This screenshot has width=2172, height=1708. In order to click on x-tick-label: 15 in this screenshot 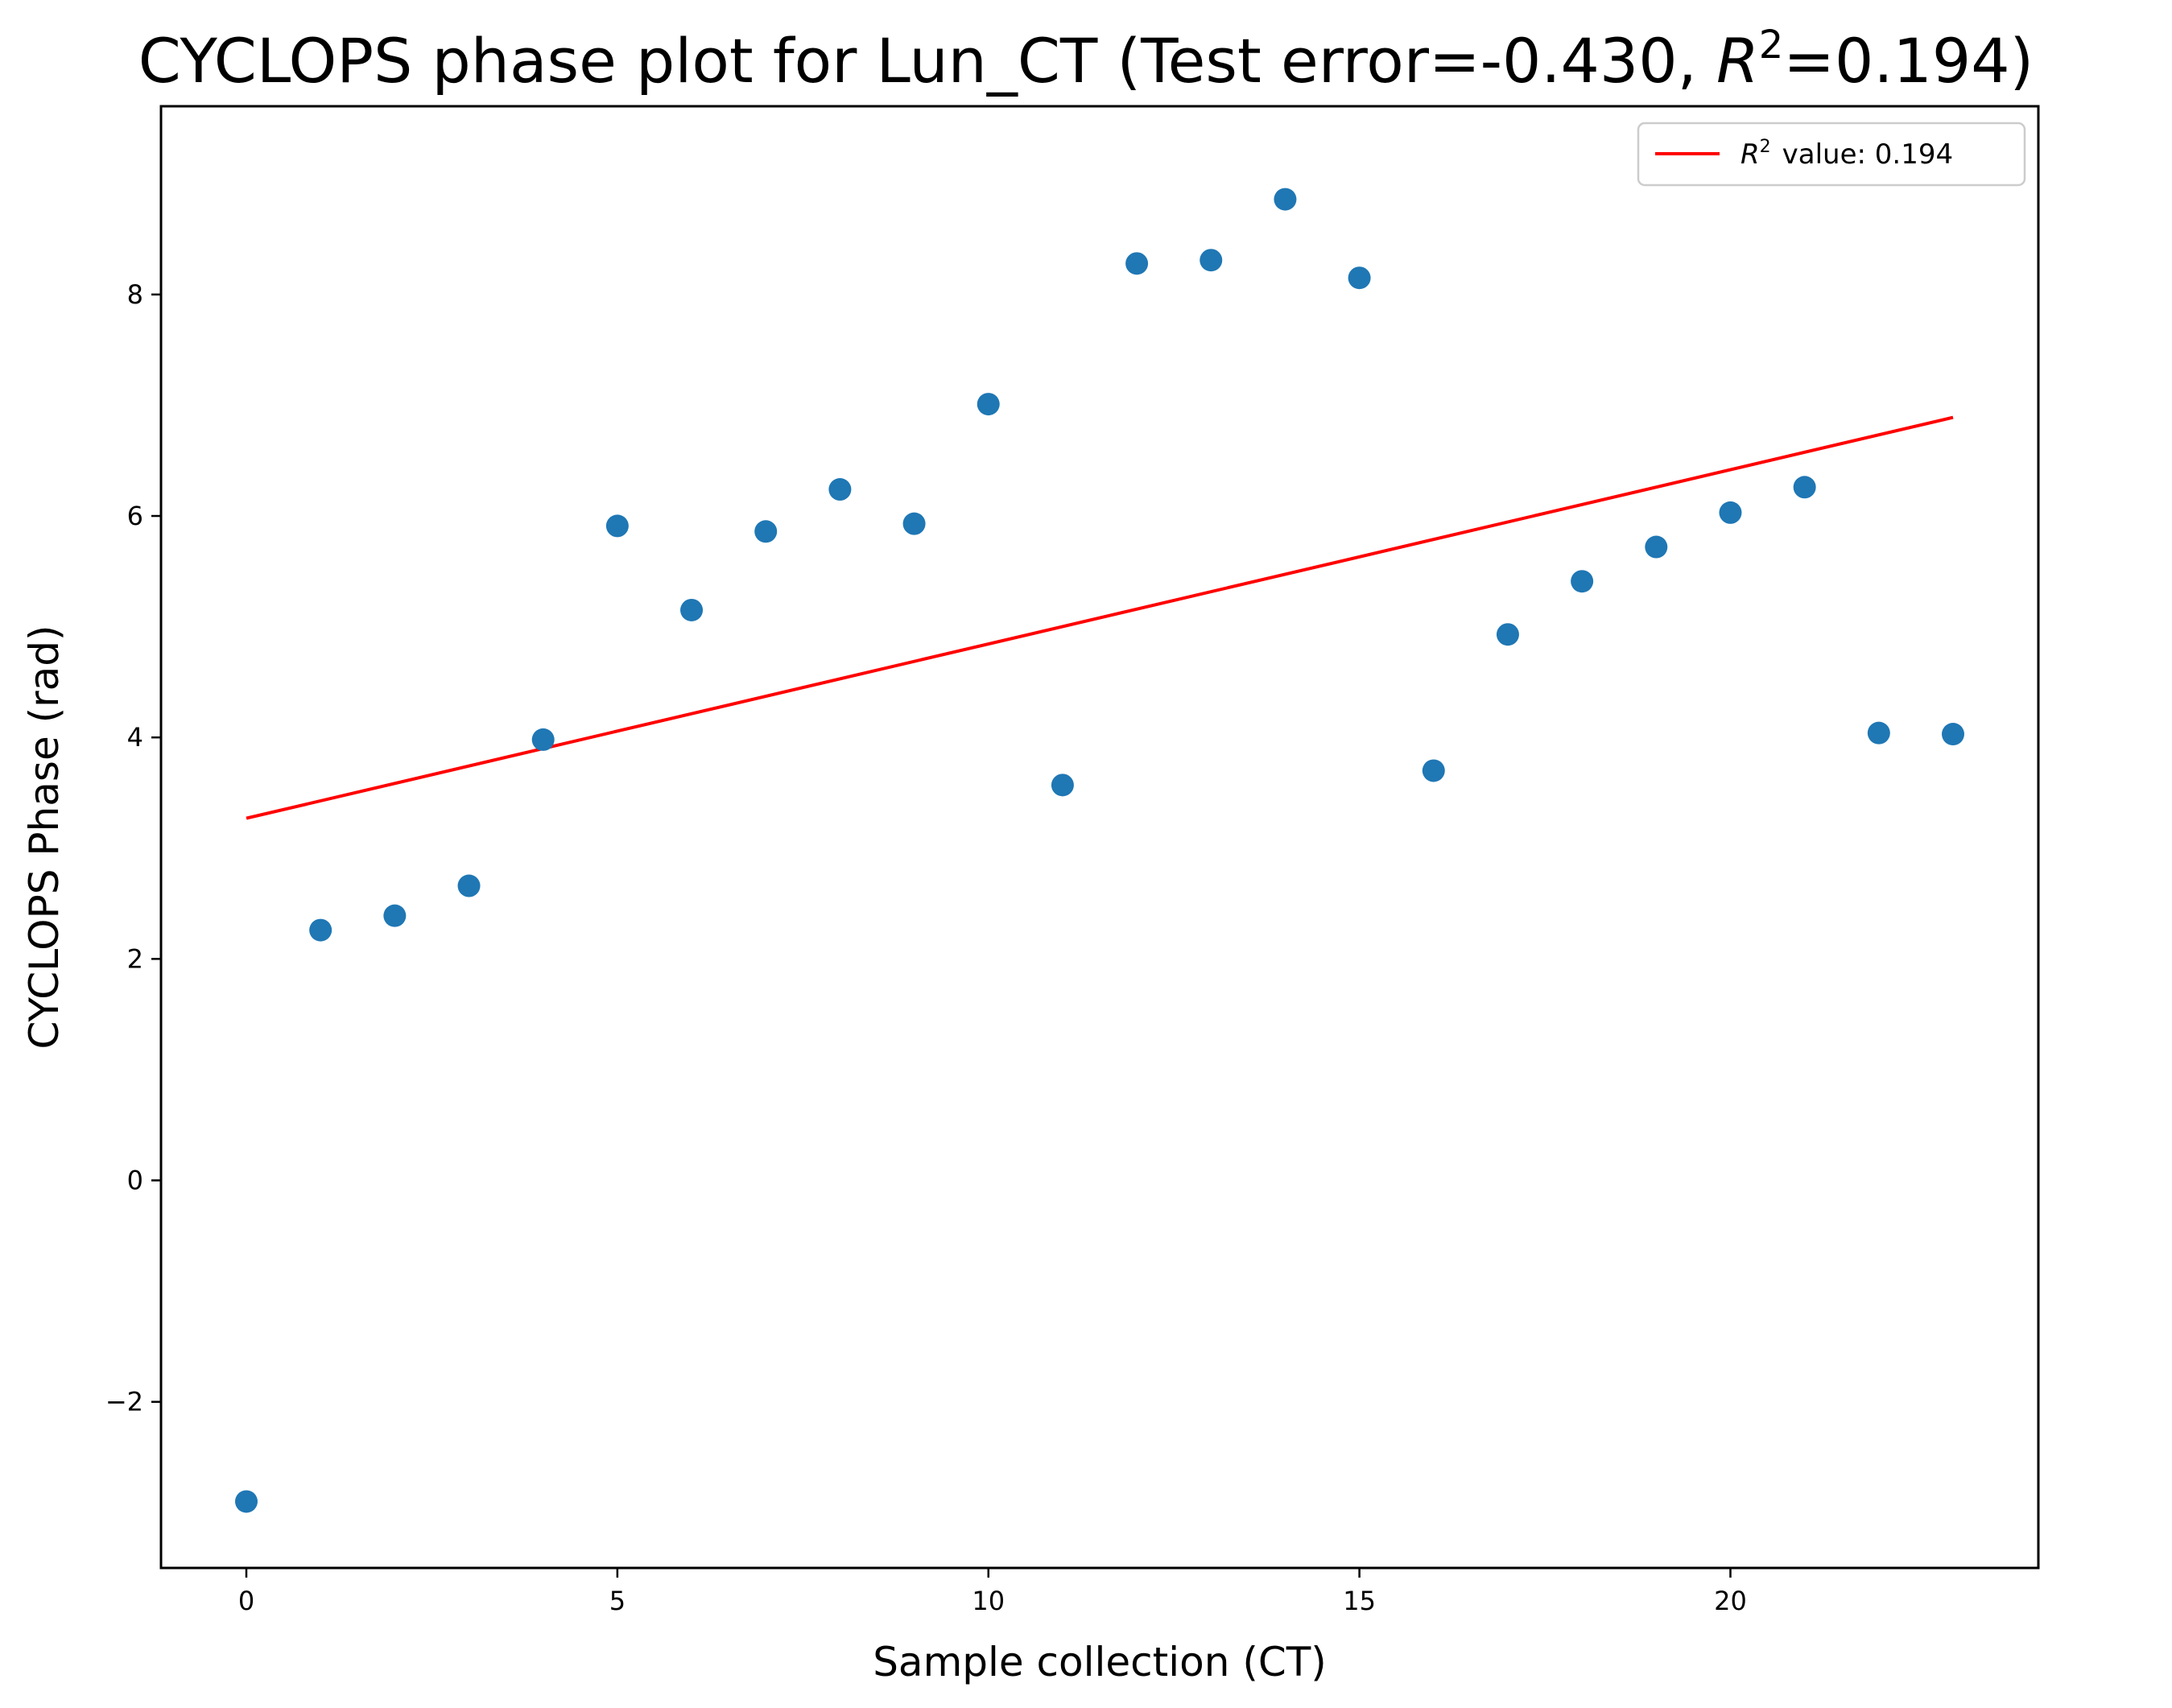, I will do `click(1359, 1601)`.